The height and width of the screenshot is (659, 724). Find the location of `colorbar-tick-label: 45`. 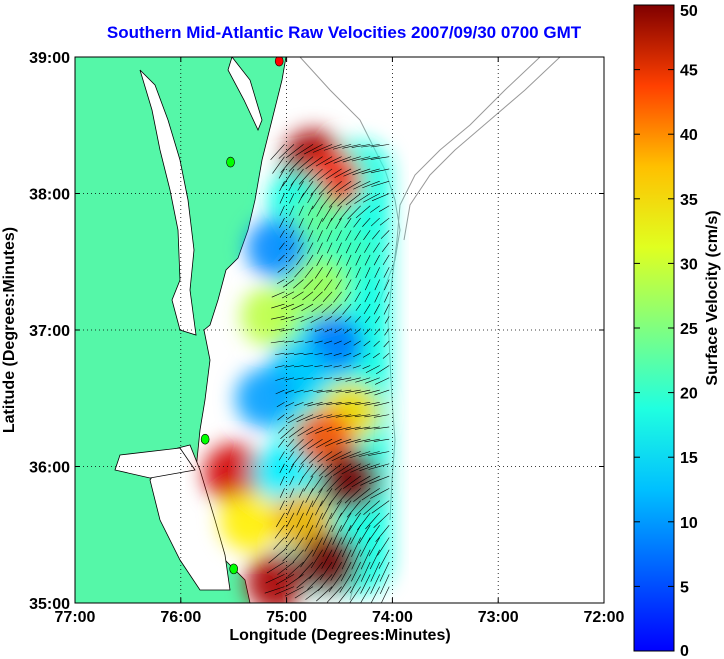

colorbar-tick-label: 45 is located at coordinates (689, 71).